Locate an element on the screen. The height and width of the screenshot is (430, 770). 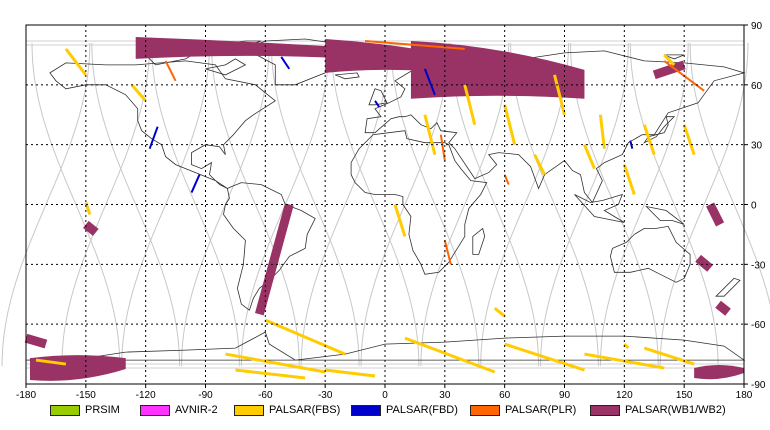
y-tick-label: 0 is located at coordinates (754, 206).